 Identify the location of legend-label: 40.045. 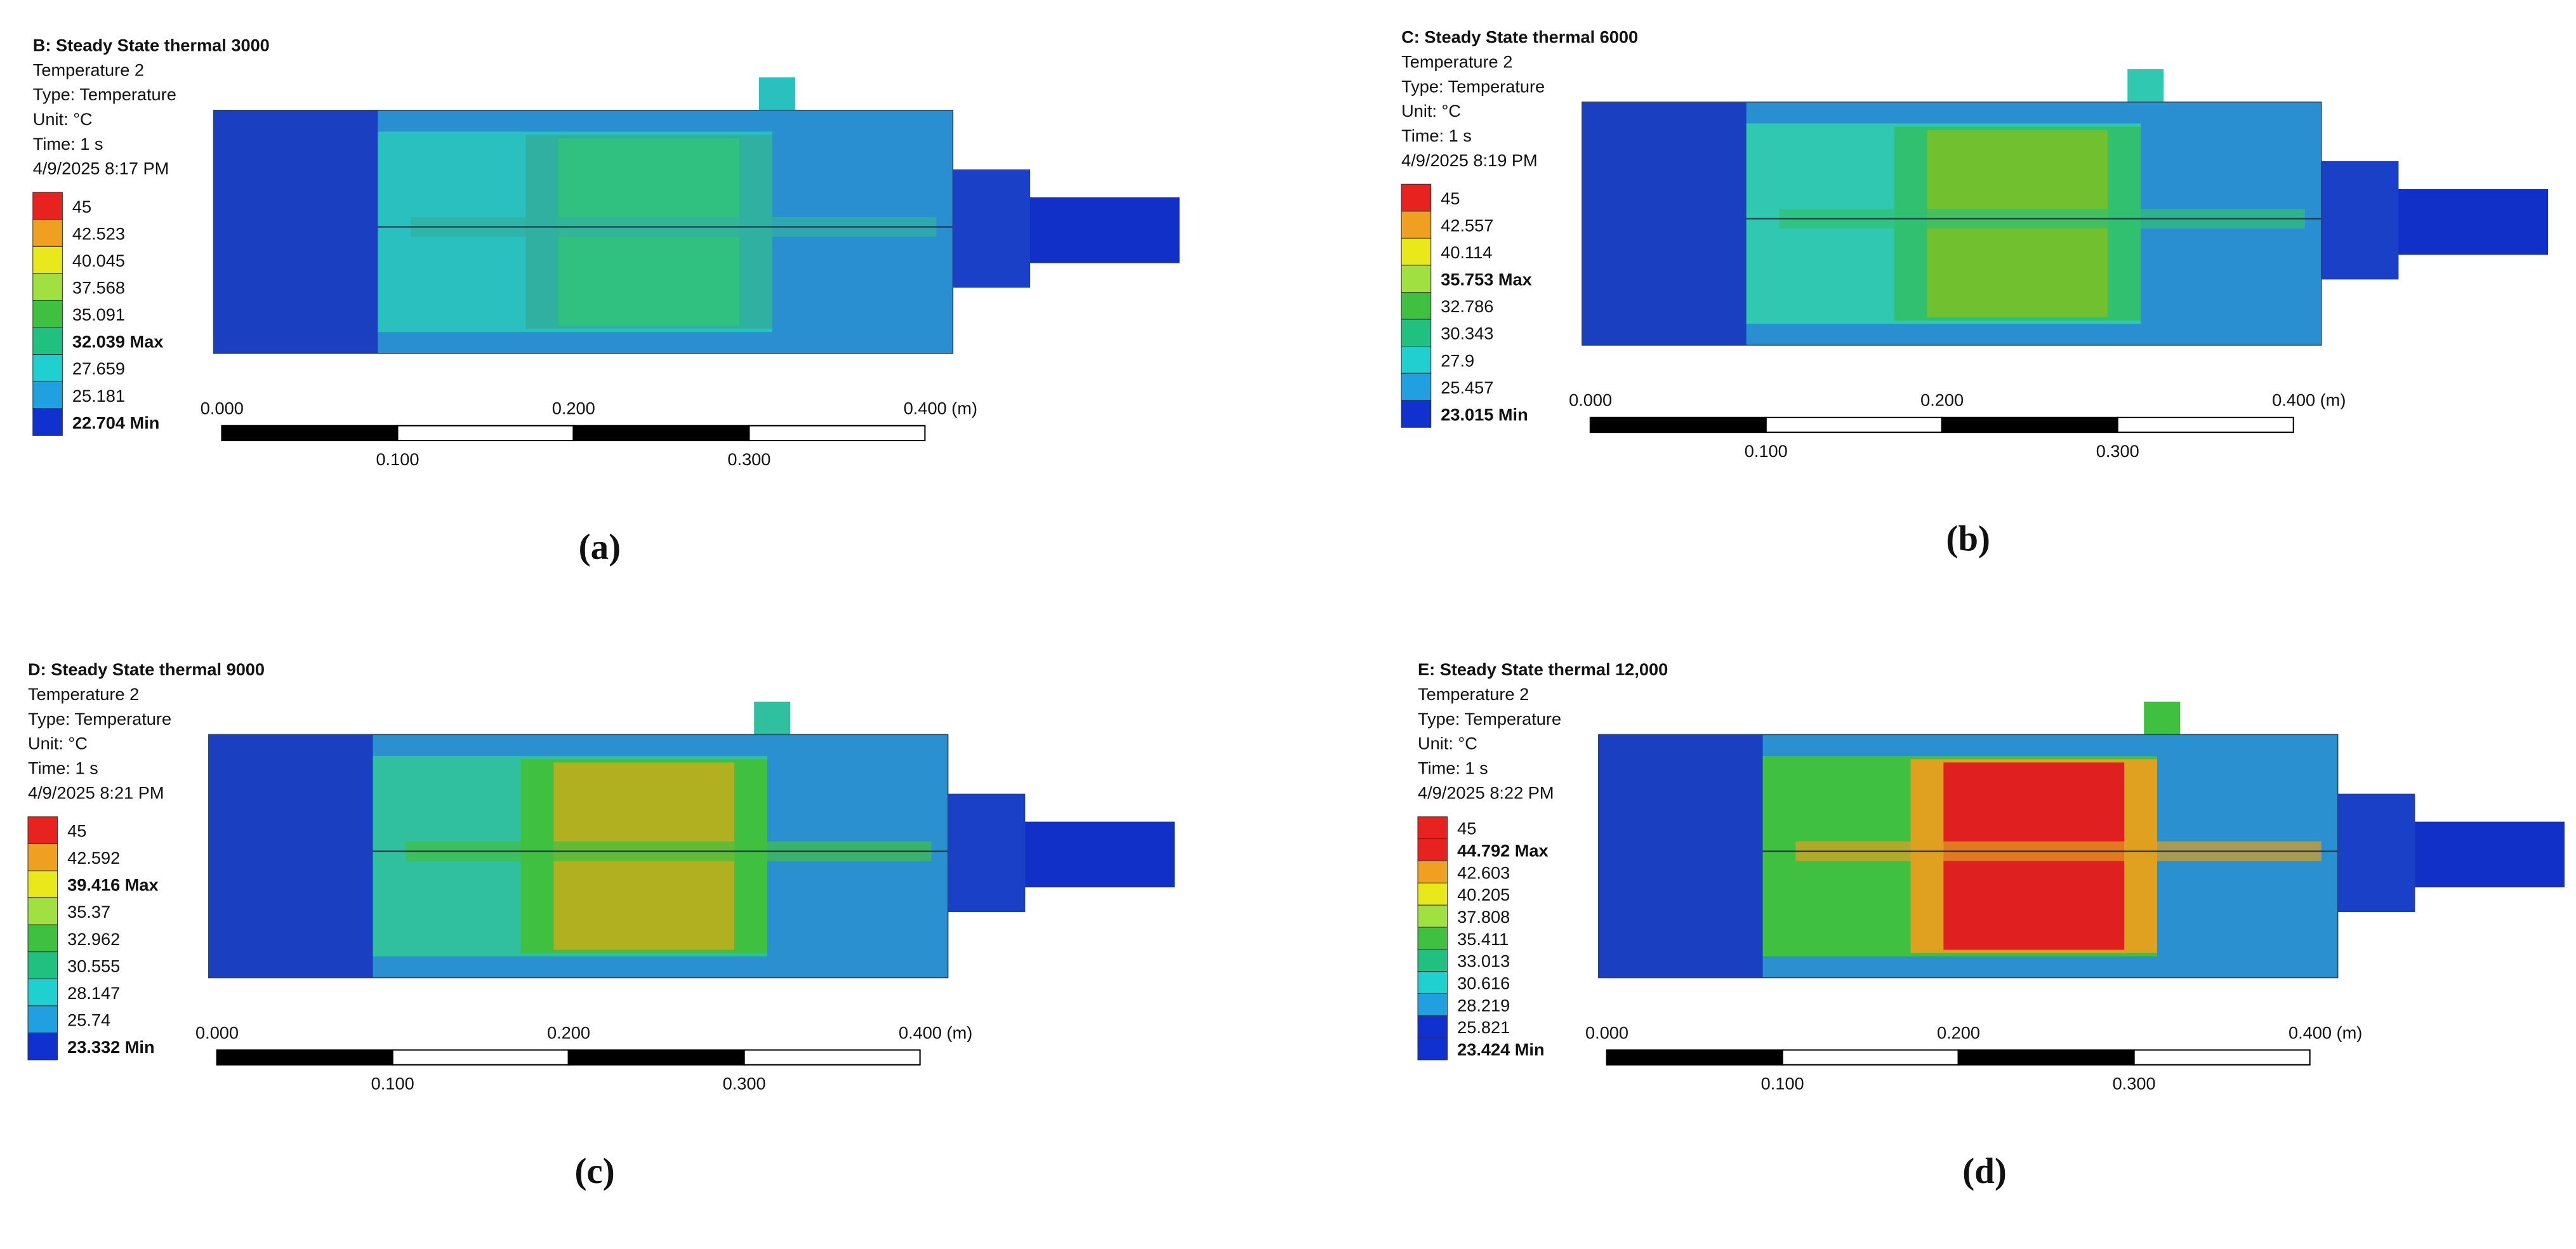
(98, 260).